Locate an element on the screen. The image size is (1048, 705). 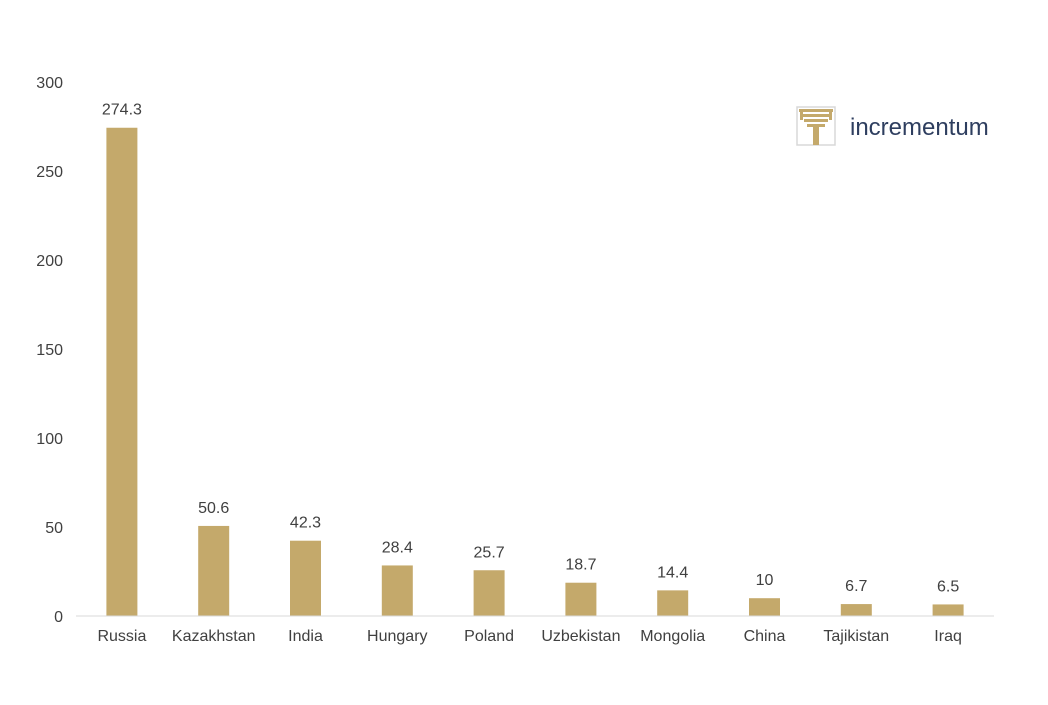
bar-tajikistan is located at coordinates (856, 610).